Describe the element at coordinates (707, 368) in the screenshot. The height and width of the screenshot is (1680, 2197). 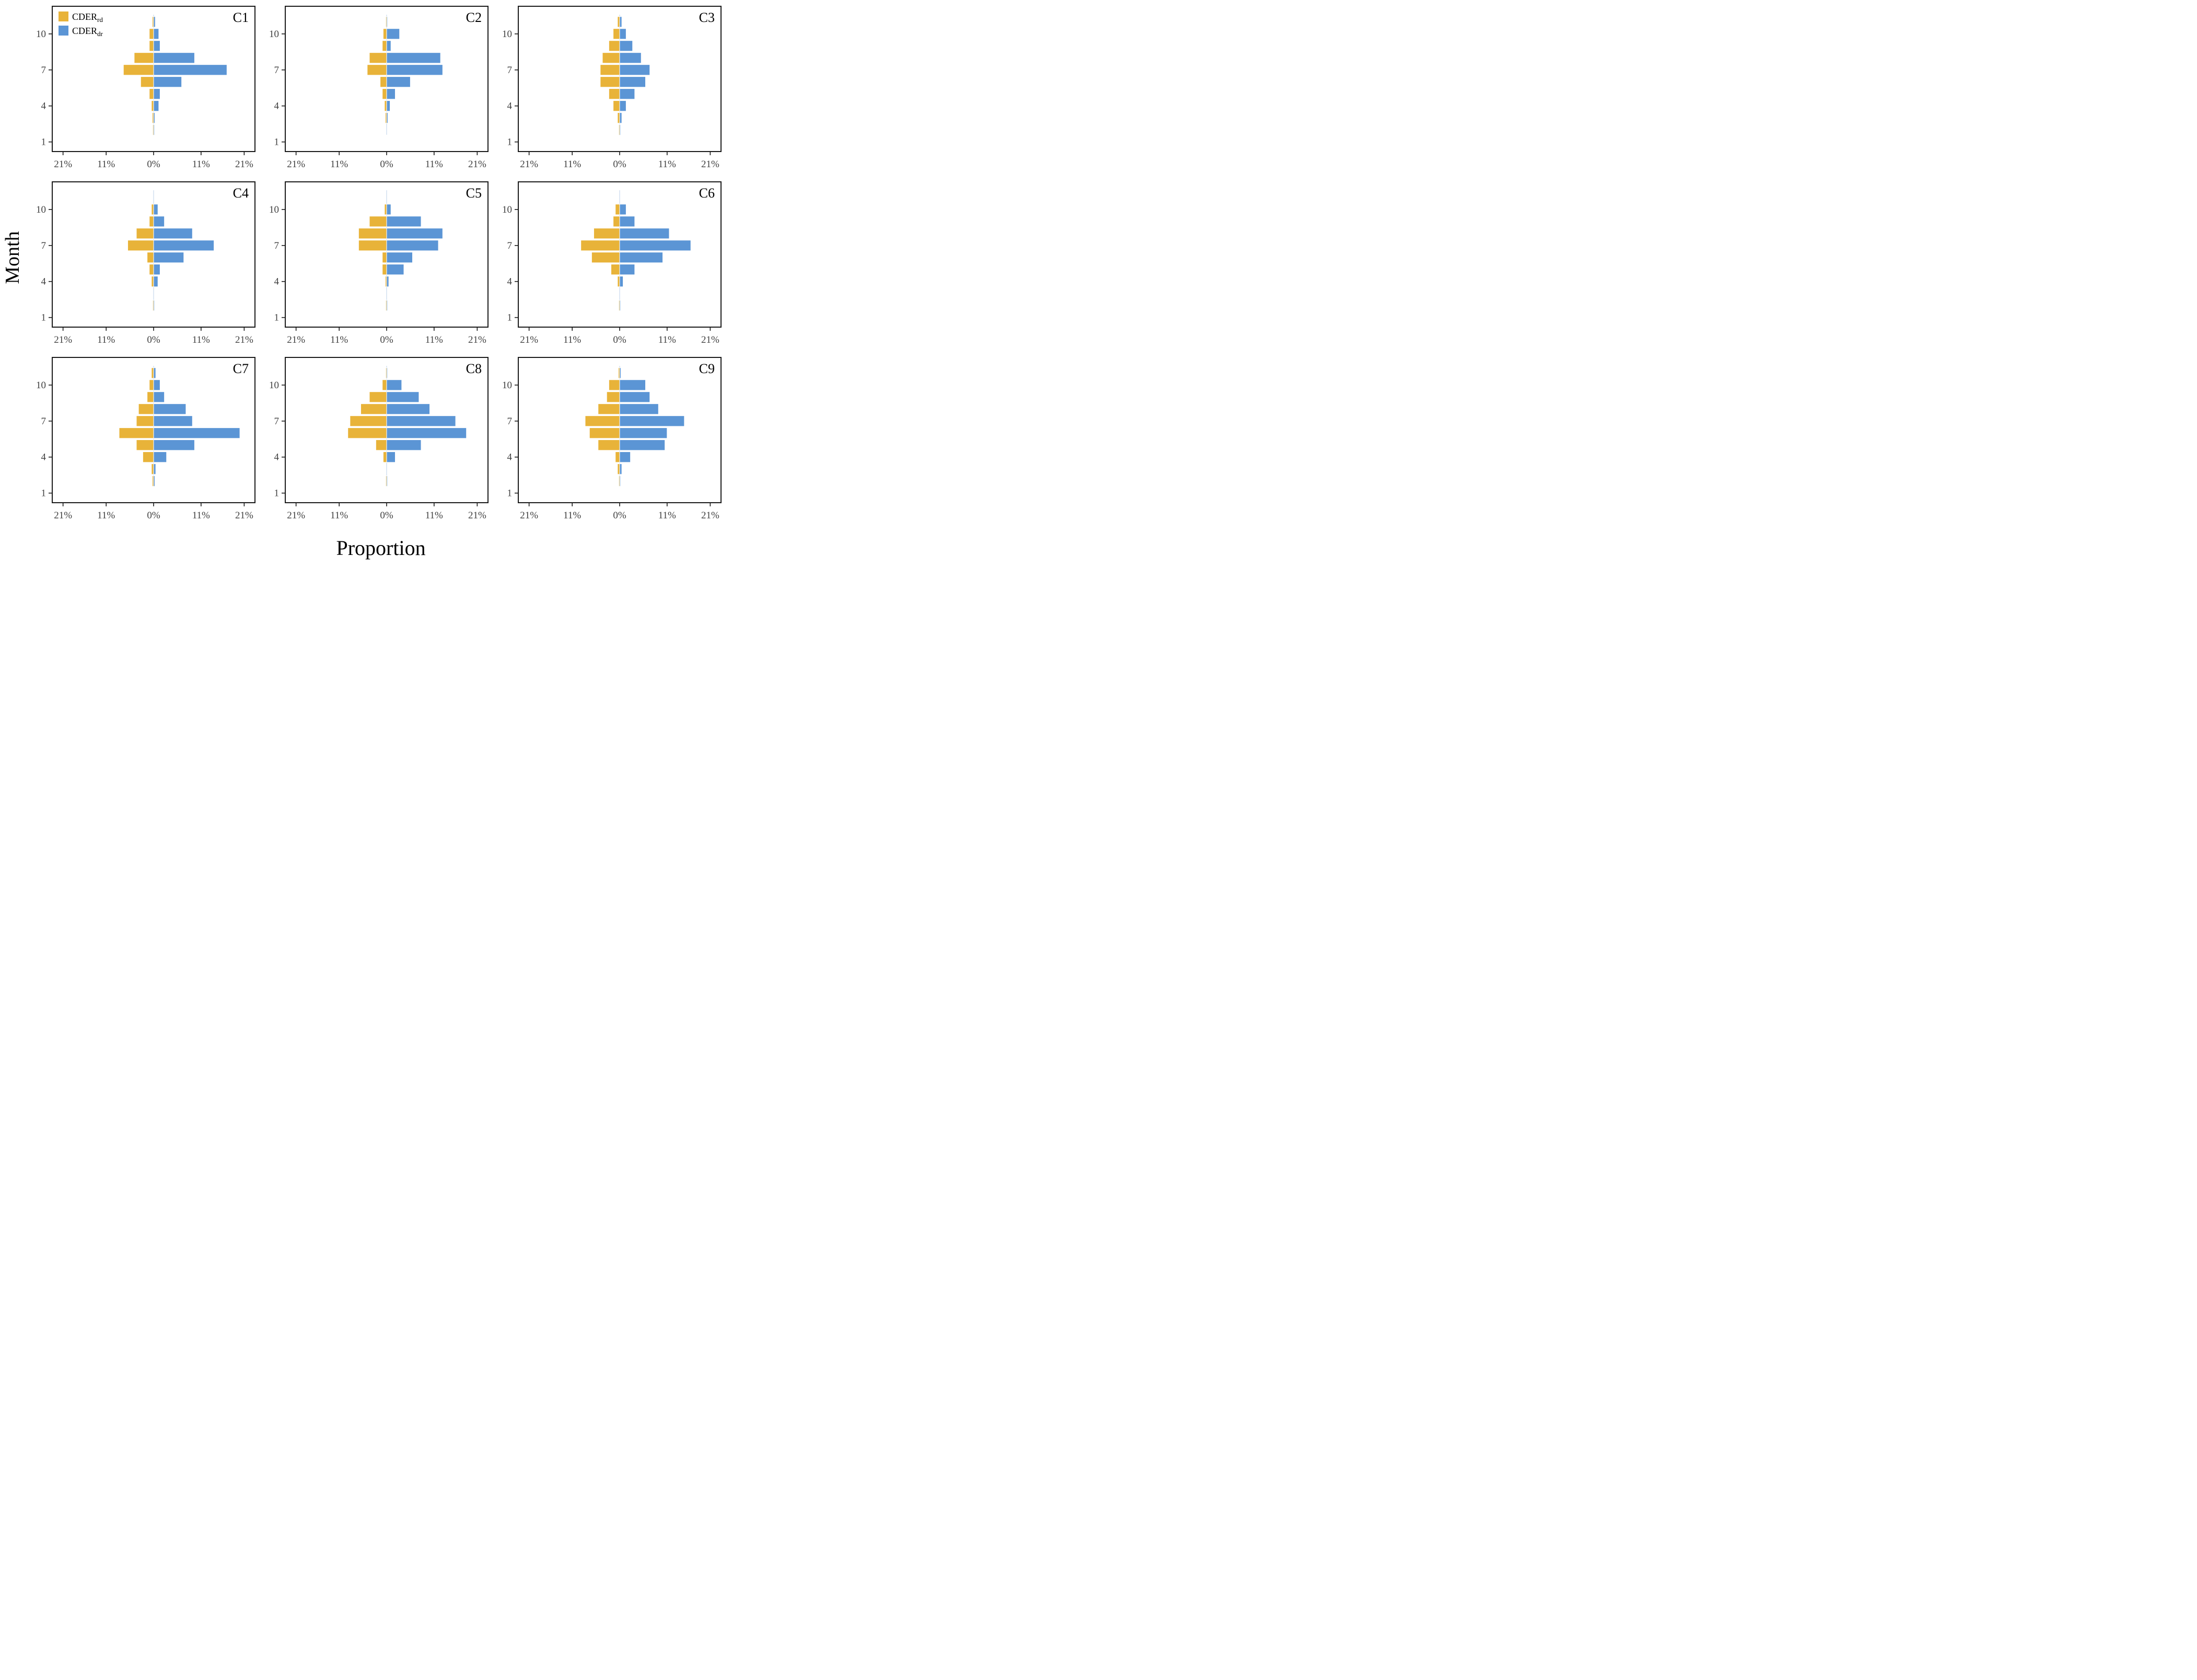
I see `panel-label-c9: C9` at that location.